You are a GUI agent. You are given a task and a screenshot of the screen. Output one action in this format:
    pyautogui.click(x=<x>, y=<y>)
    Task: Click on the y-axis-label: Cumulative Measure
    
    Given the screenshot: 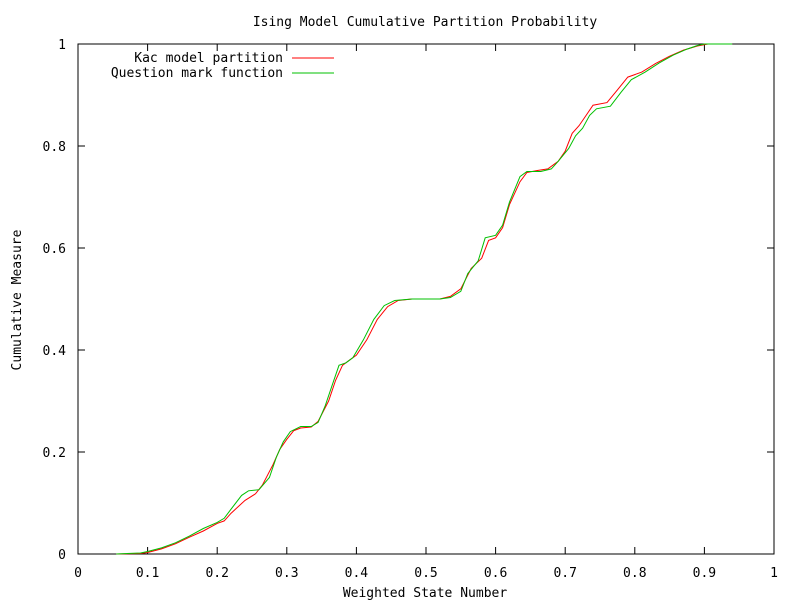 What is the action you would take?
    pyautogui.click(x=17, y=299)
    